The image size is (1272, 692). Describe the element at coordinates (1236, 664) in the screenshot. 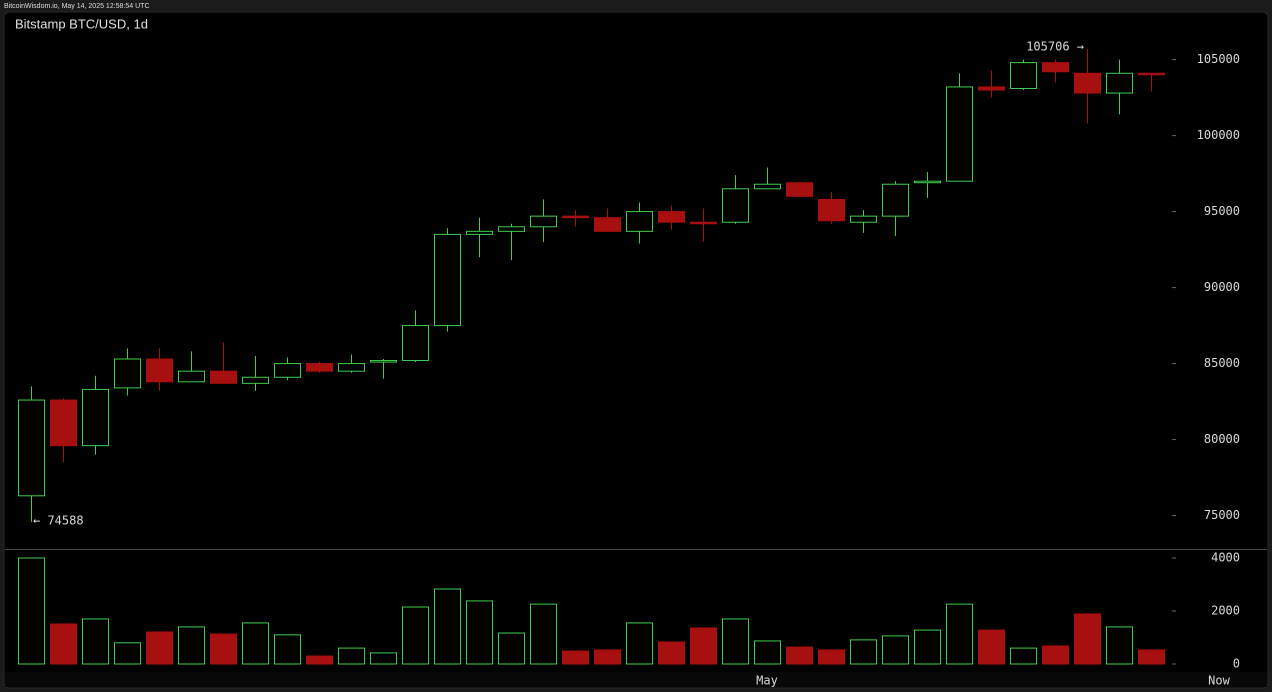

I see `y-tick-label: 0` at that location.